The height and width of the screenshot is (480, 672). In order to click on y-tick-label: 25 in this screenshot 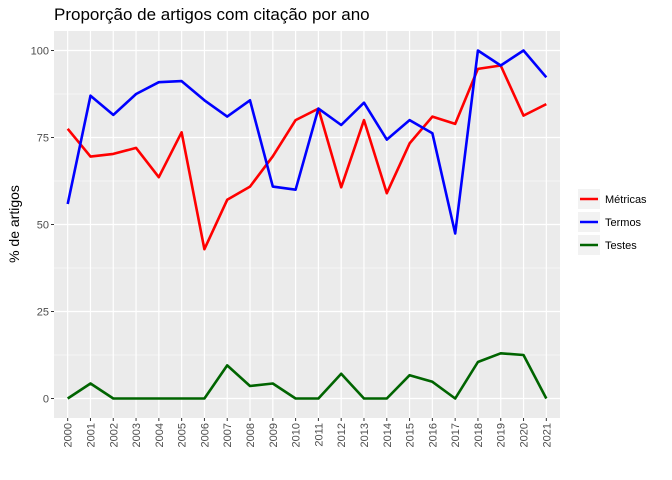, I will do `click(43, 313)`.